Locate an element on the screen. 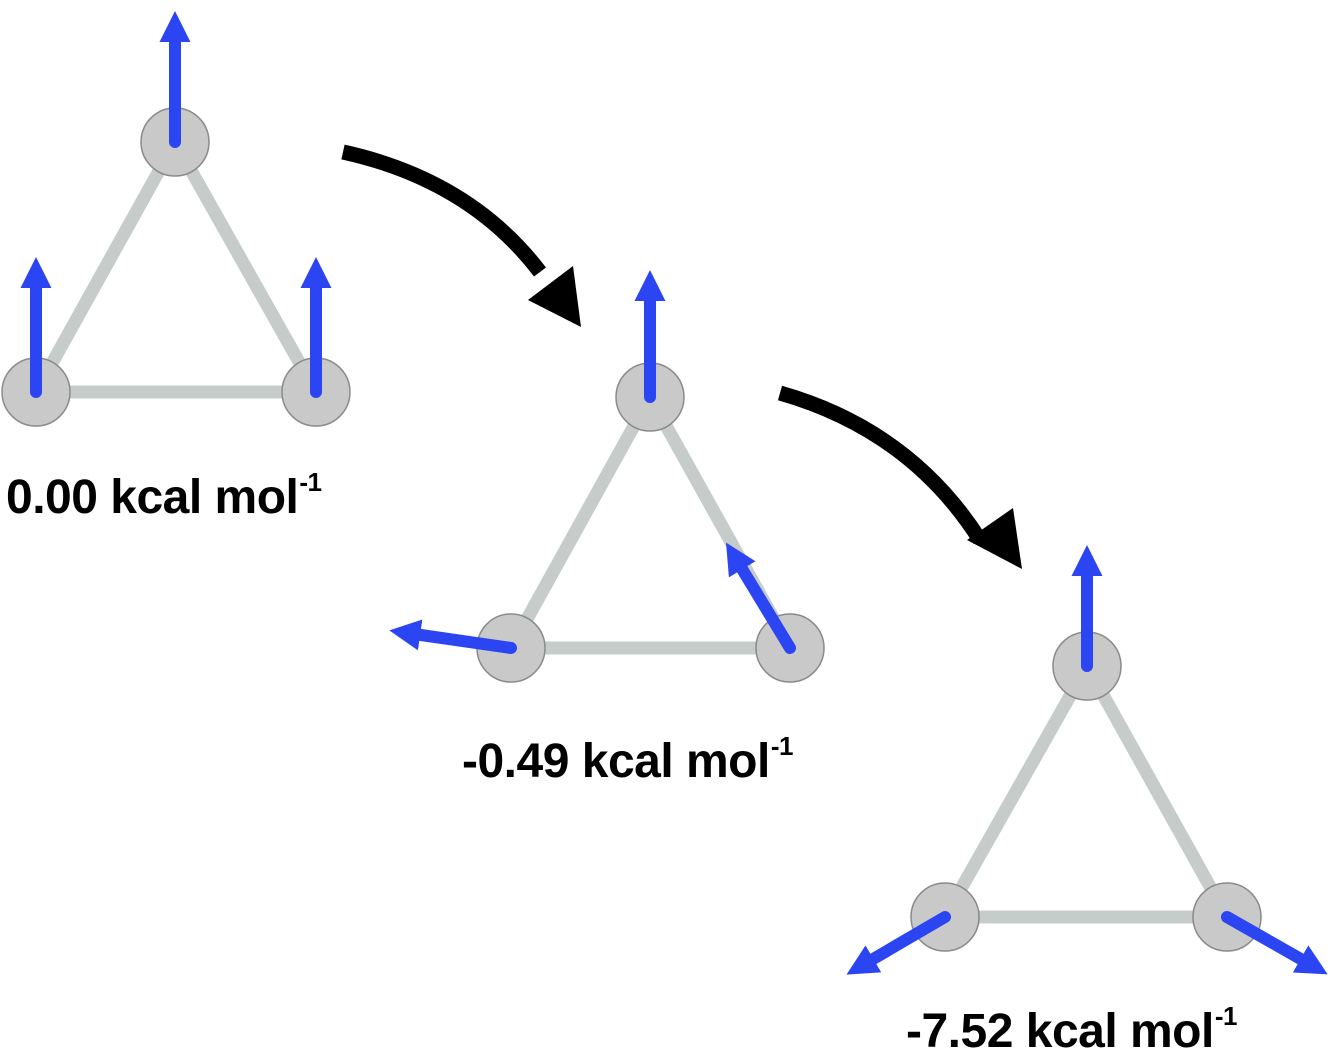 The image size is (1333, 1058). state-3-bonds is located at coordinates (1086, 791).